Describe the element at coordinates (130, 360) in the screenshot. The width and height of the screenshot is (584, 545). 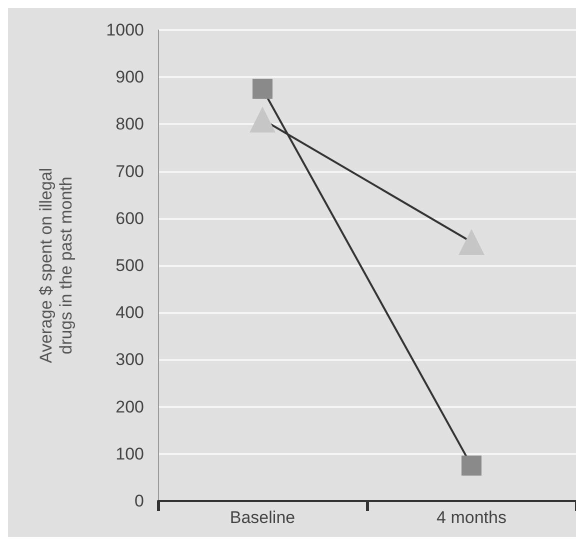
I see `y-tick-label: 300` at that location.